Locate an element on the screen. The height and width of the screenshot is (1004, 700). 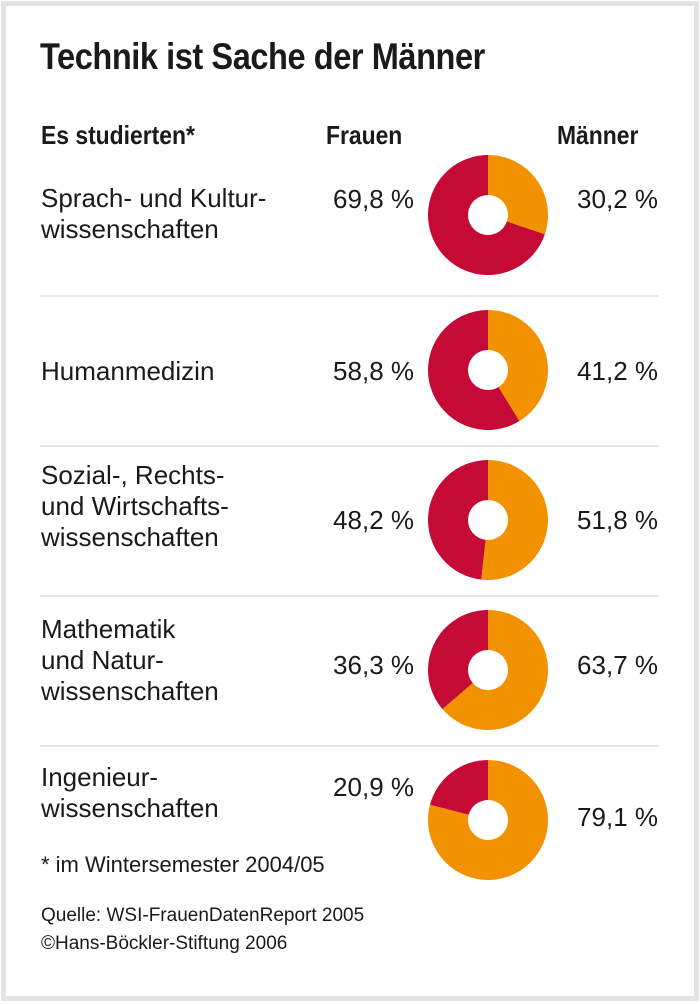
men-value-label: 79,1 % is located at coordinates (617, 817).